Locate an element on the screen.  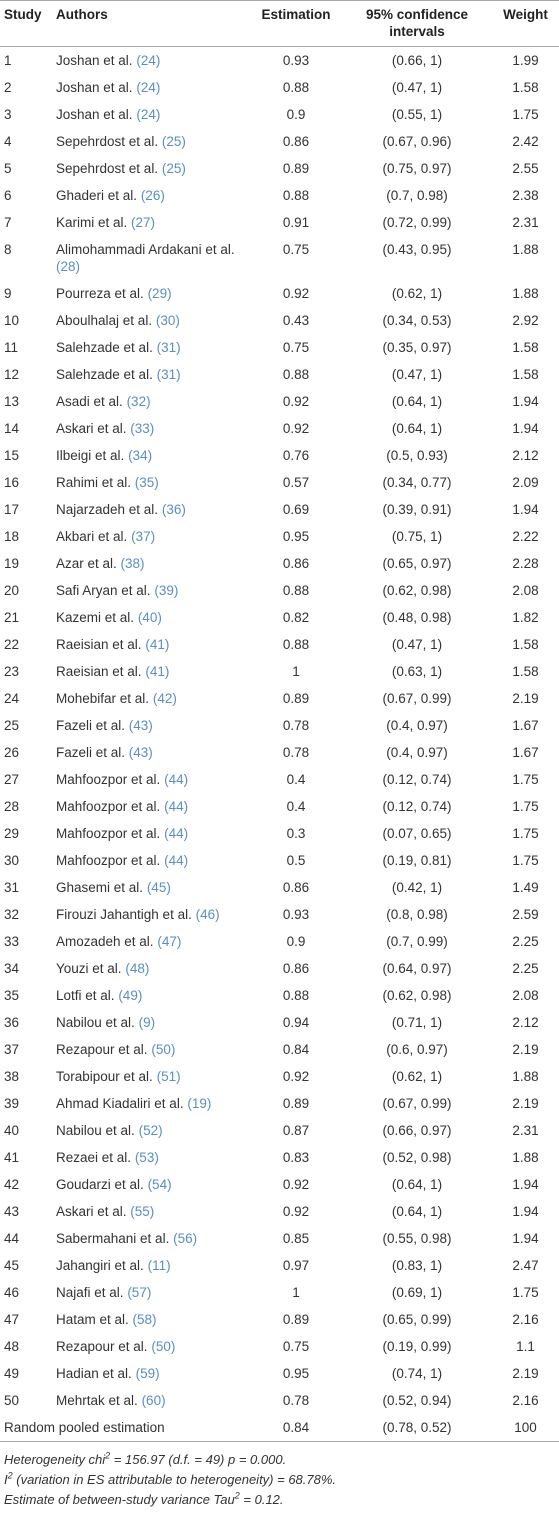
table-row: 43 Askari et al. (55) 0.92 (0.64, 1) 1.94 is located at coordinates (279, 1211).